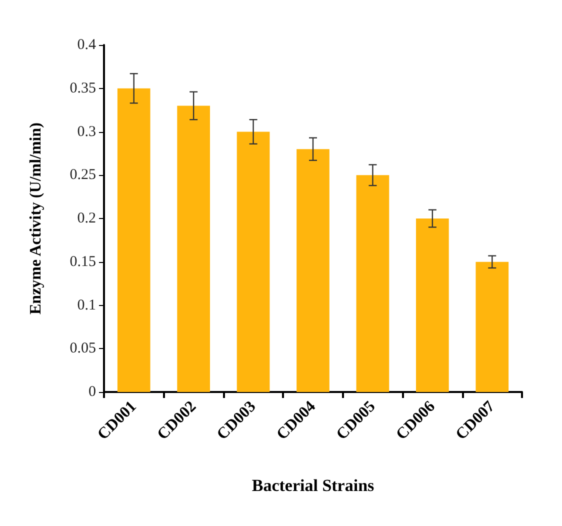 The height and width of the screenshot is (526, 562). Describe the element at coordinates (83, 262) in the screenshot. I see `y-tick-label: 0.15` at that location.